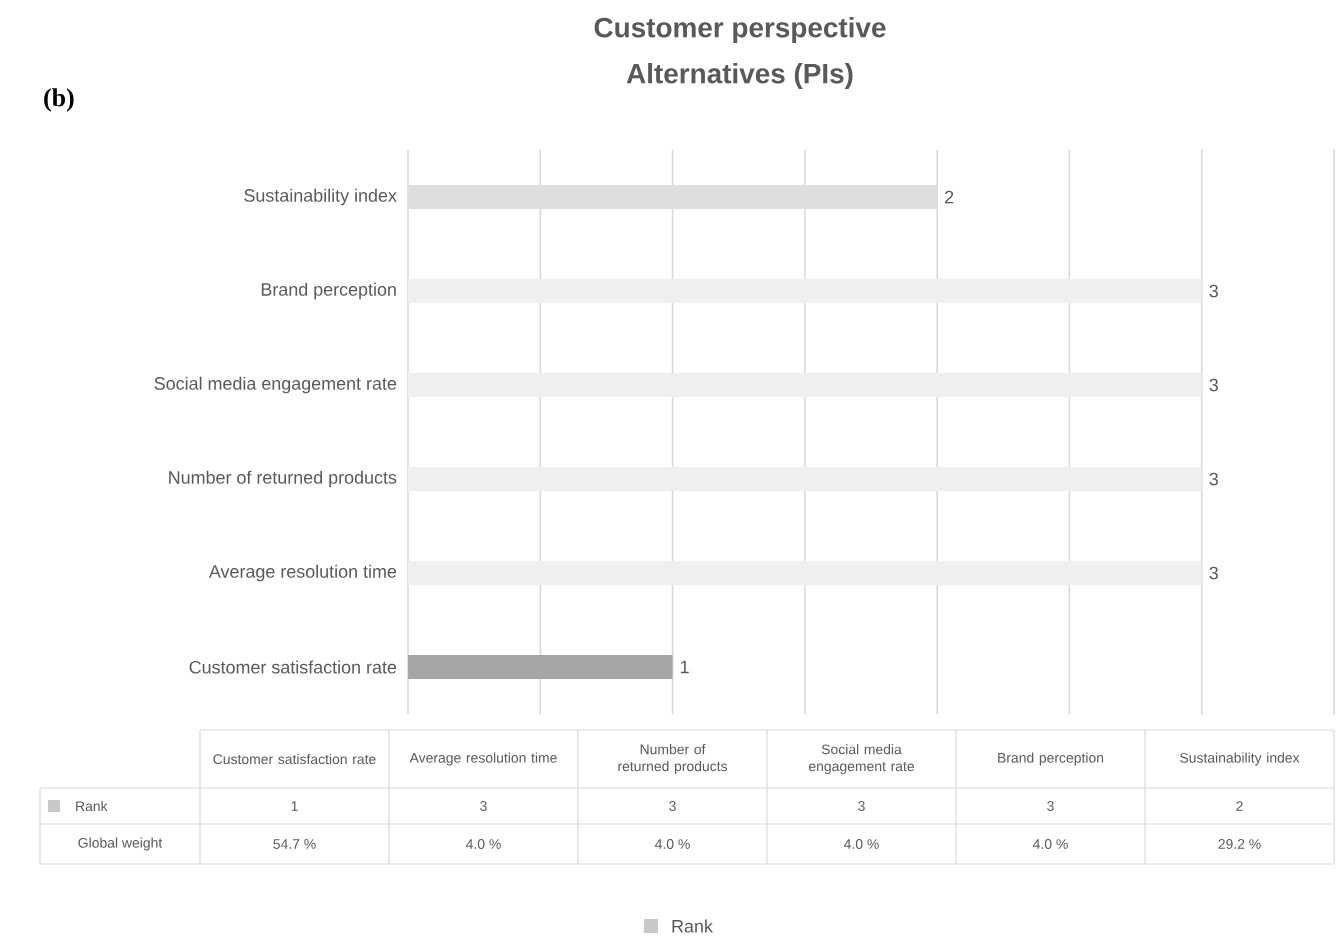 The height and width of the screenshot is (942, 1342). I want to click on y-tick-label: Sustainability index, so click(320, 197).